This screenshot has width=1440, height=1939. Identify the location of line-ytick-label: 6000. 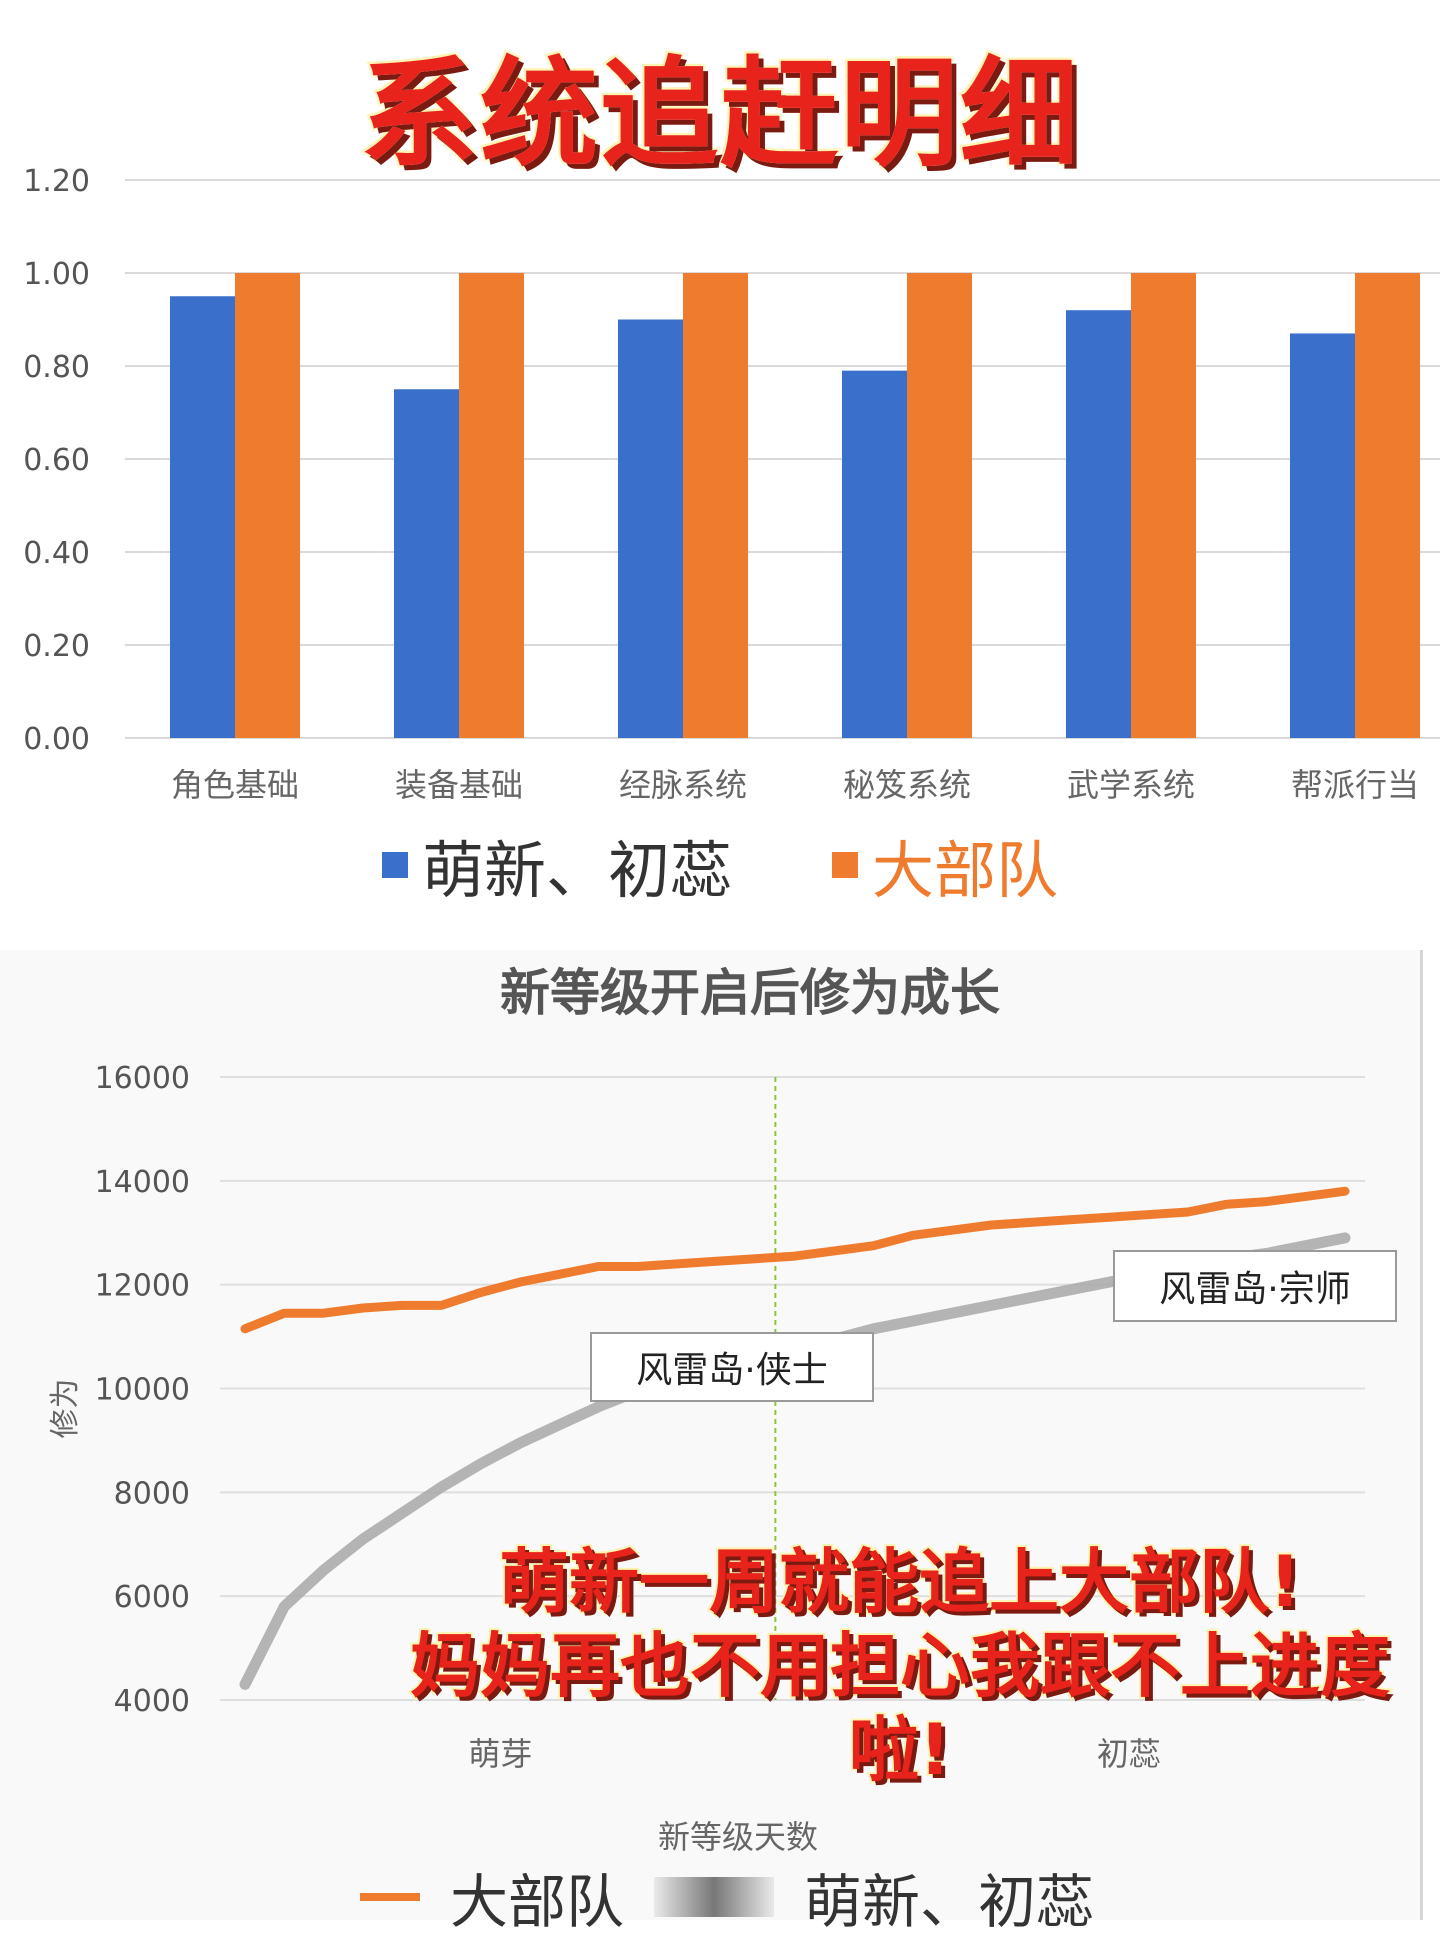
(152, 1597).